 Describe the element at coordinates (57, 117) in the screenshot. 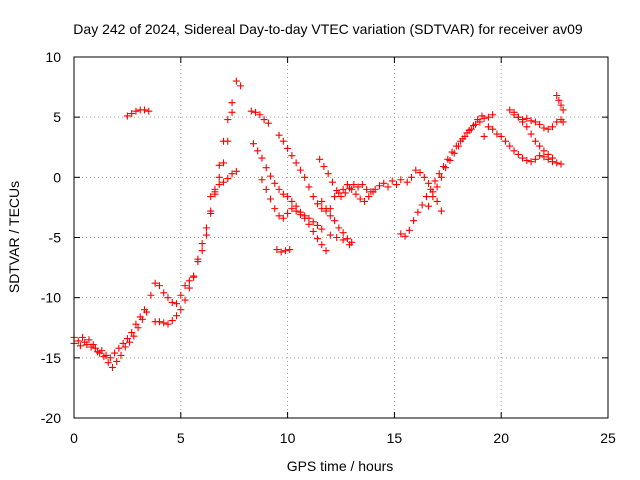

I see `y-tick-label: 5` at that location.